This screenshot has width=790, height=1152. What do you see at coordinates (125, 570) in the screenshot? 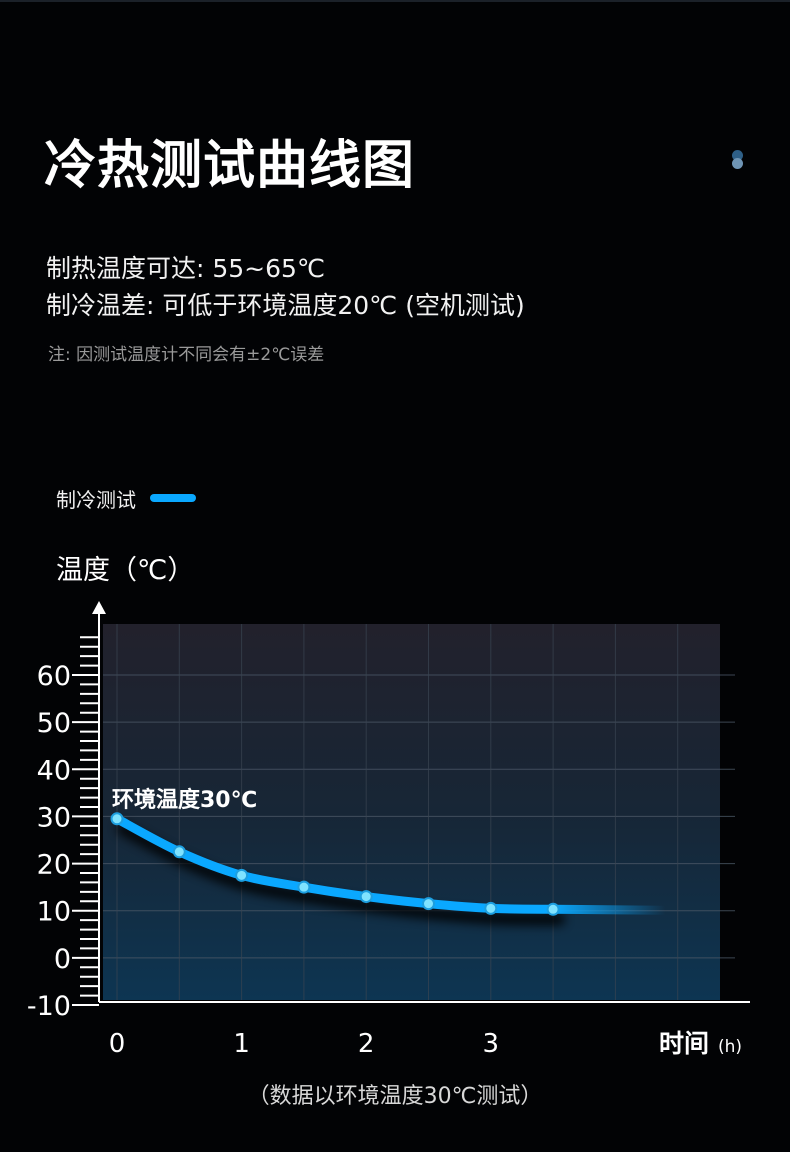
I see `y-axis-label: 温度（℃）` at bounding box center [125, 570].